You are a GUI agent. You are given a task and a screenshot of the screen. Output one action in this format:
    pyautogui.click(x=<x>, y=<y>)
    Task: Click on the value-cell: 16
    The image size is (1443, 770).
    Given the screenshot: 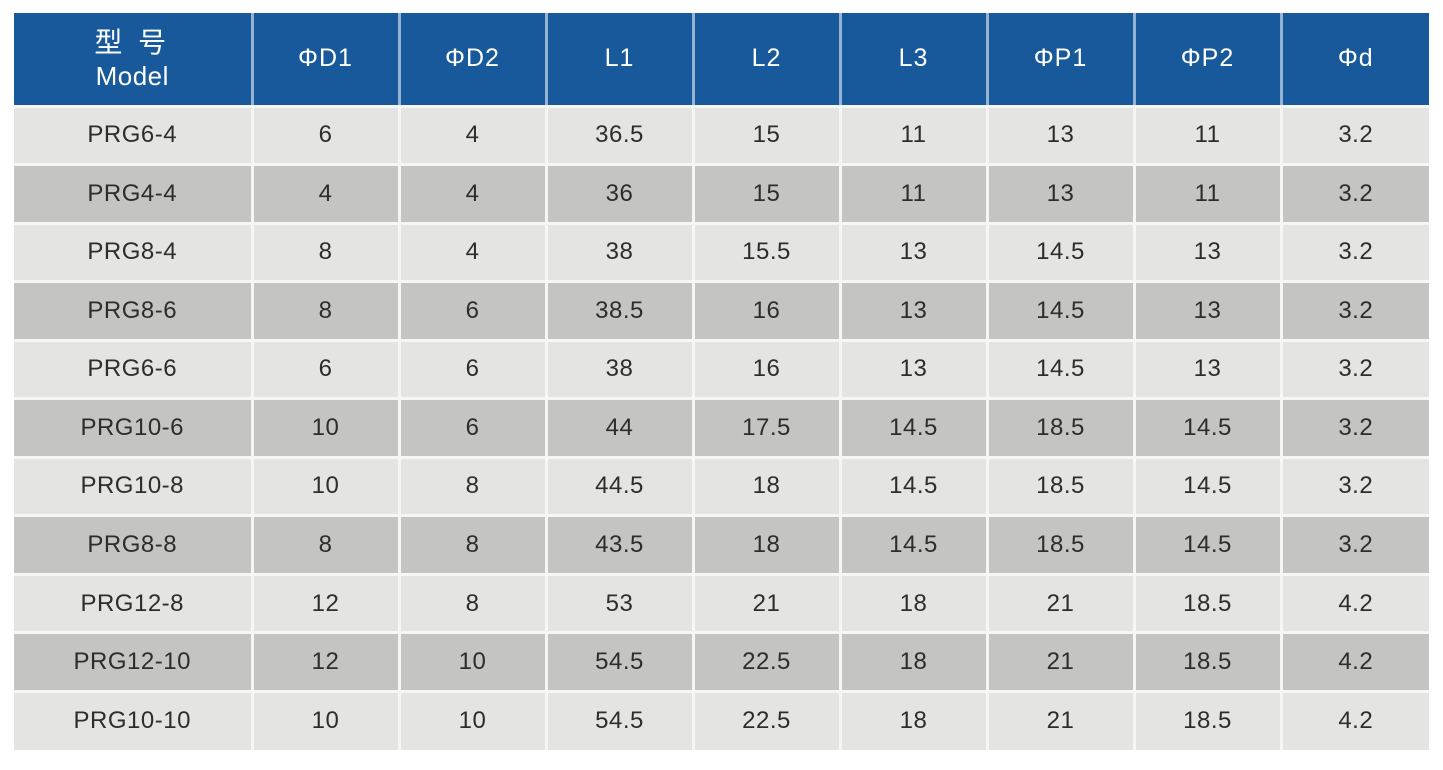 What is the action you would take?
    pyautogui.click(x=767, y=370)
    